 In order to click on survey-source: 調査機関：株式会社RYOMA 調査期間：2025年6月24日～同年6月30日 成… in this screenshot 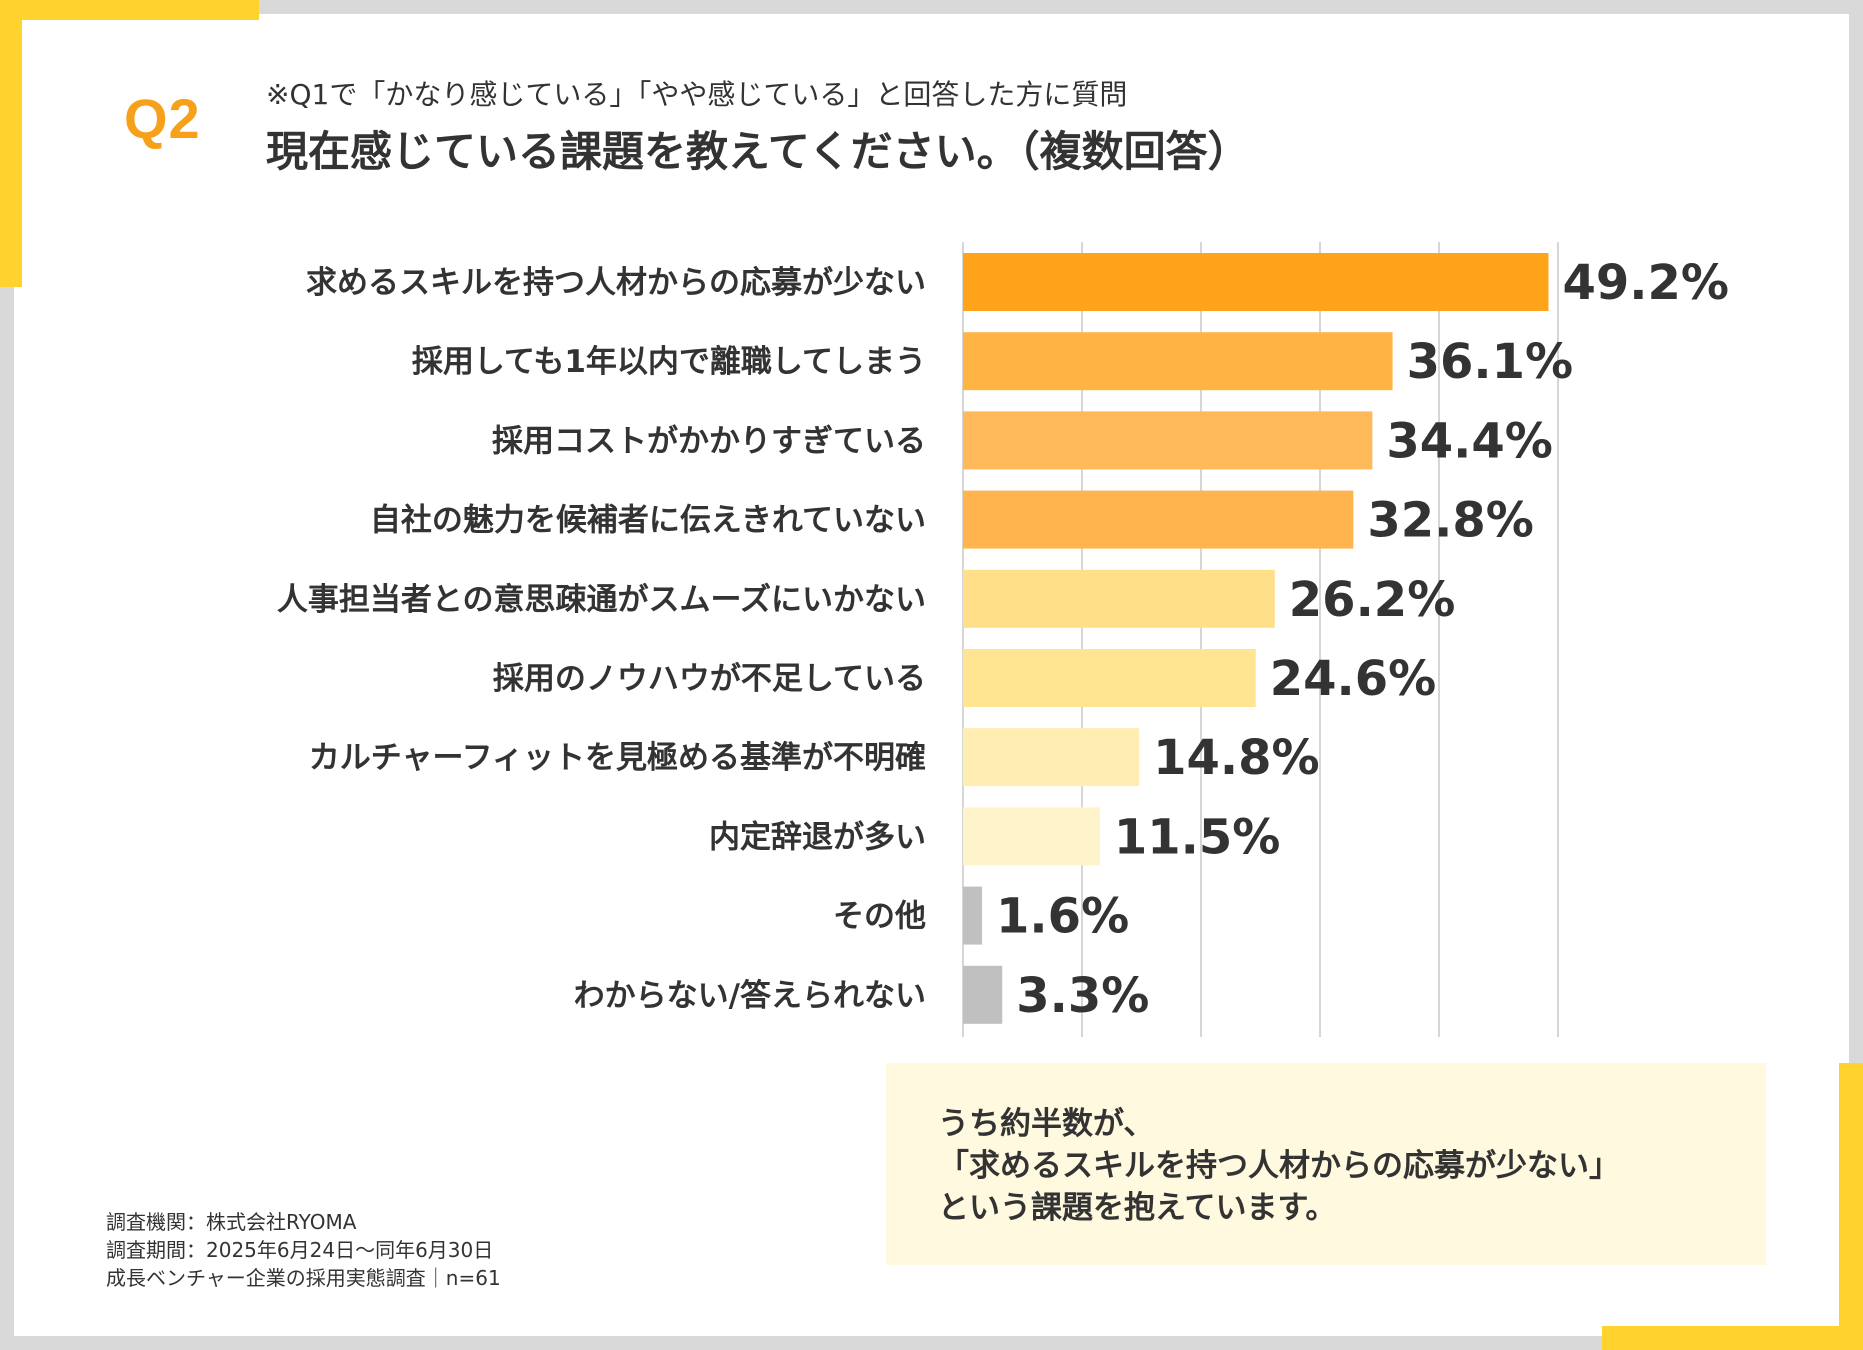, I will do `click(303, 1250)`.